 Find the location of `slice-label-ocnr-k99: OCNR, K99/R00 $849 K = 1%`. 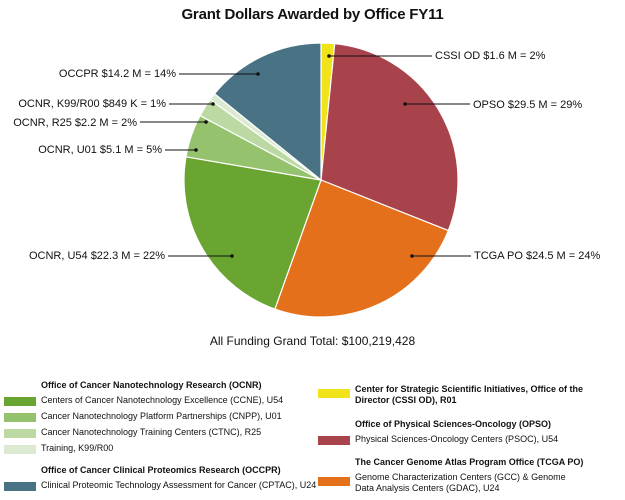

slice-label-ocnr-k99: OCNR, K99/R00 $849 K = 1% is located at coordinates (92, 104).